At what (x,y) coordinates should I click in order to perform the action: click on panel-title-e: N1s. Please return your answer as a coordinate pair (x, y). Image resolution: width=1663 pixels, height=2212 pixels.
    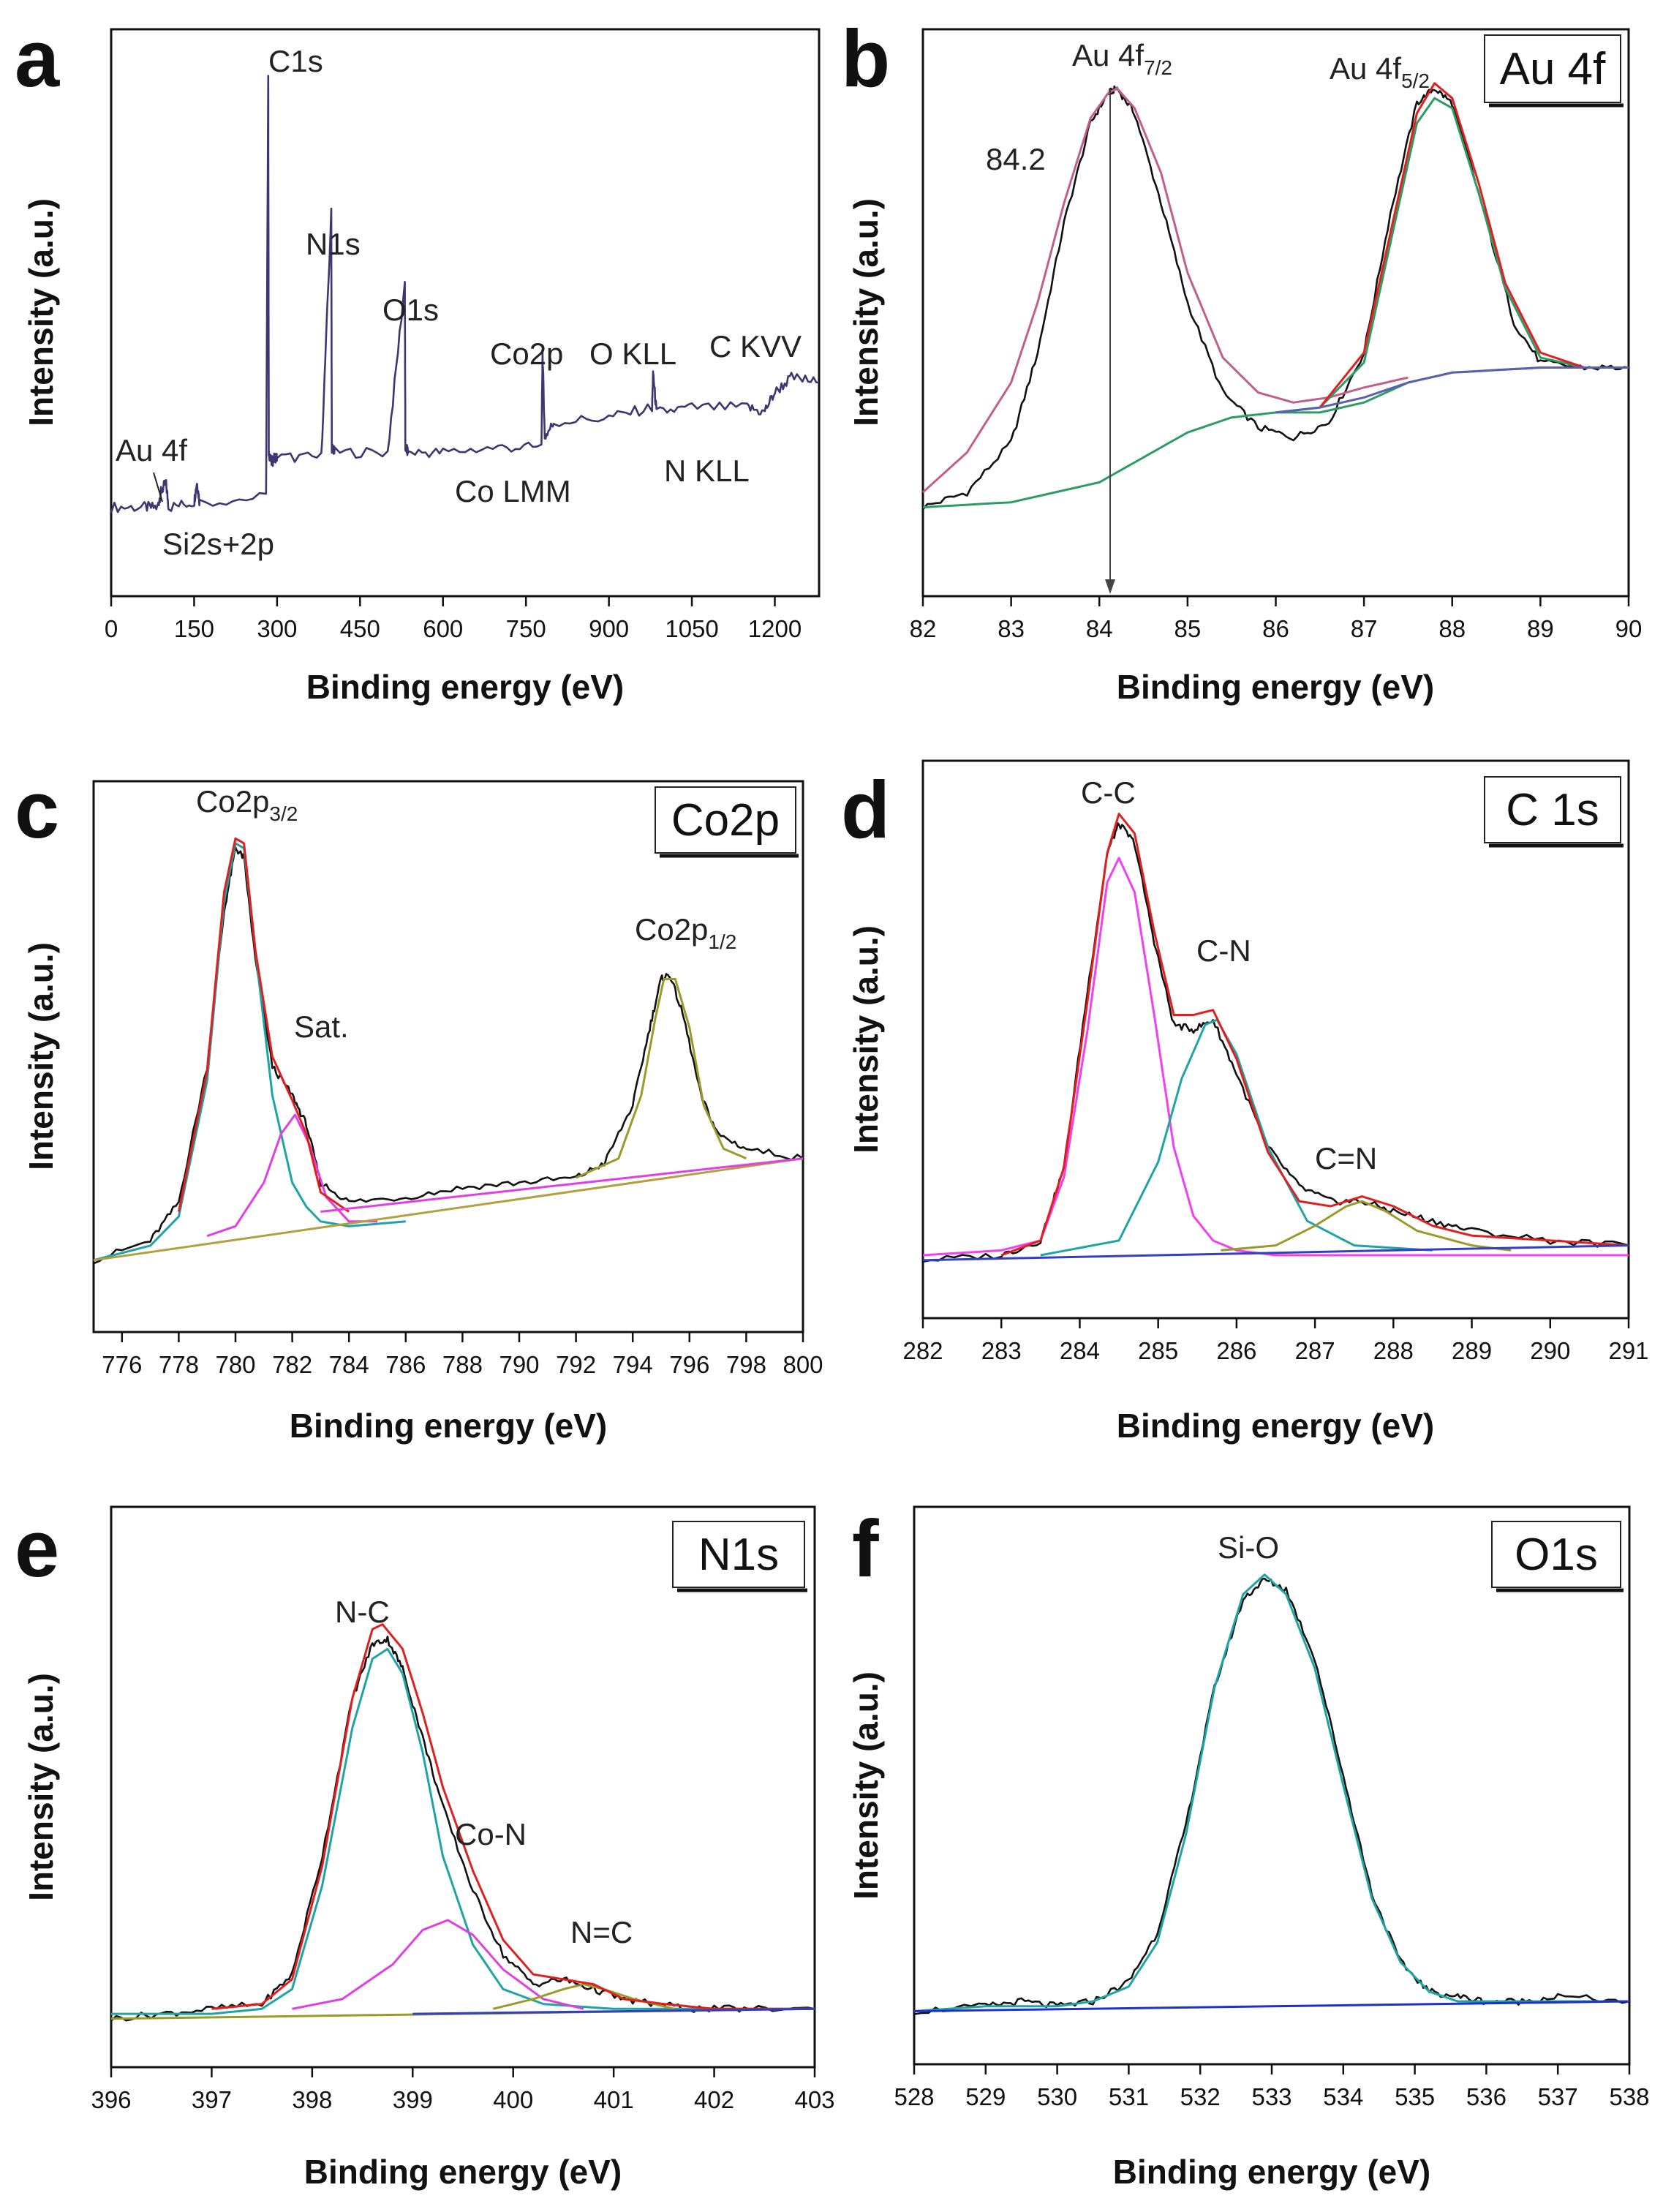
    Looking at the image, I should click on (738, 1555).